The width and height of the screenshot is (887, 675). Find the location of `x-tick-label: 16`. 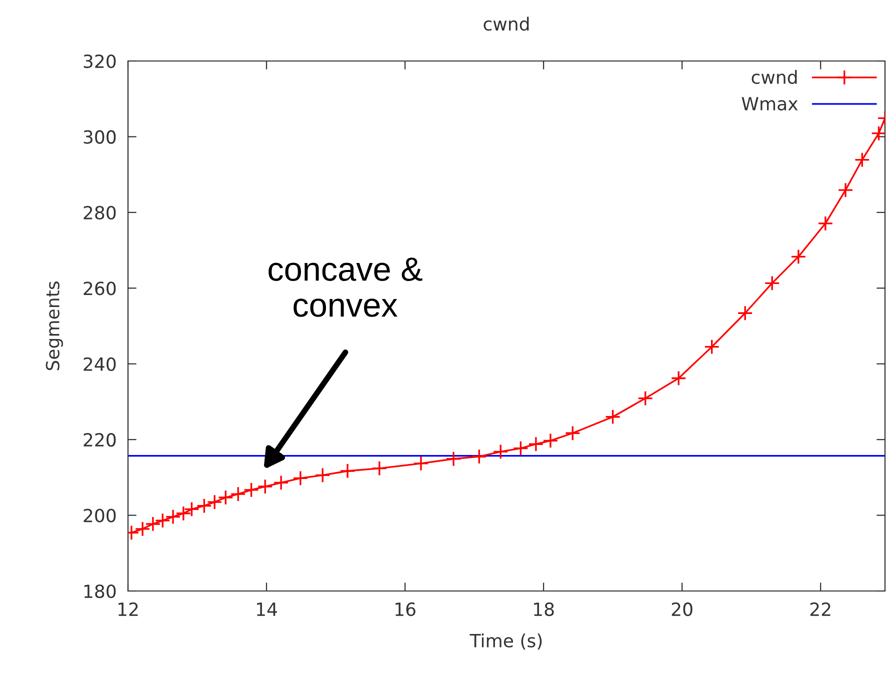

x-tick-label: 16 is located at coordinates (406, 609).